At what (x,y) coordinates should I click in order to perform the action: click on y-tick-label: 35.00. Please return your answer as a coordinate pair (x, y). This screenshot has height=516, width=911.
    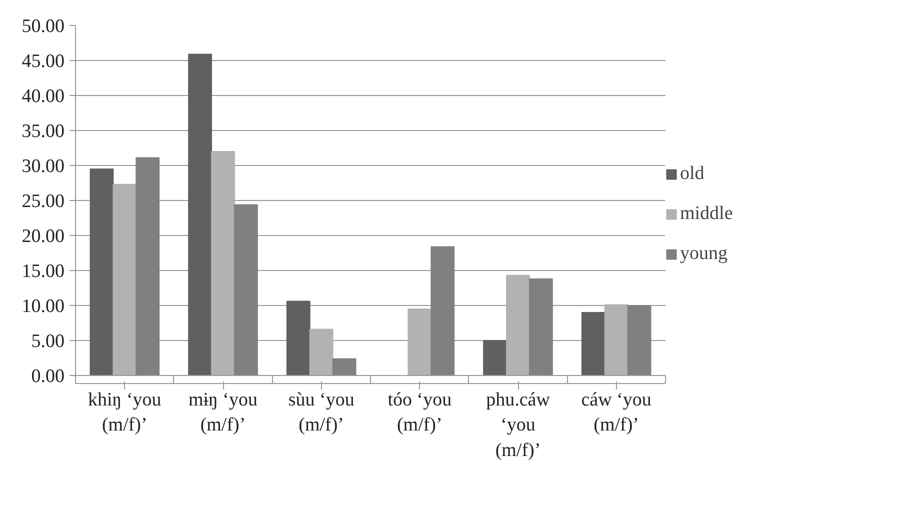
    Looking at the image, I should click on (43, 131).